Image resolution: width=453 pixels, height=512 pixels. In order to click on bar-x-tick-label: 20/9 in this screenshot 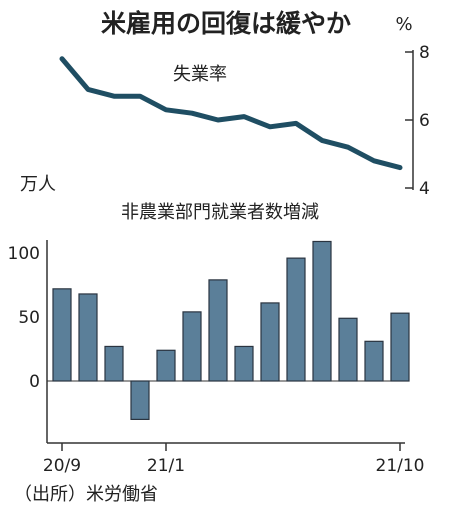, I will do `click(62, 466)`.